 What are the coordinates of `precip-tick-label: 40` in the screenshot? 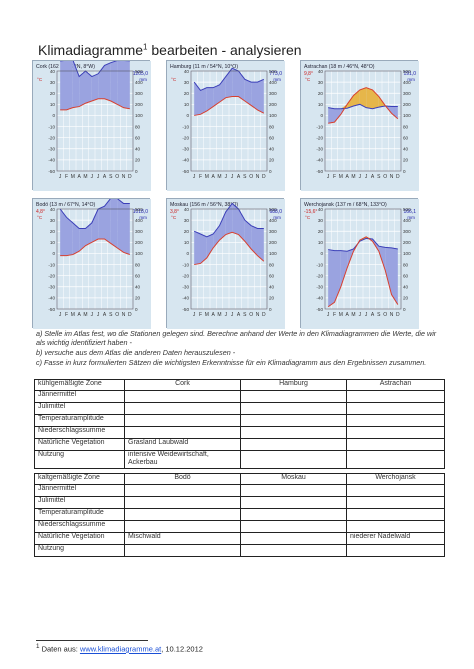 It's located at (138, 287).